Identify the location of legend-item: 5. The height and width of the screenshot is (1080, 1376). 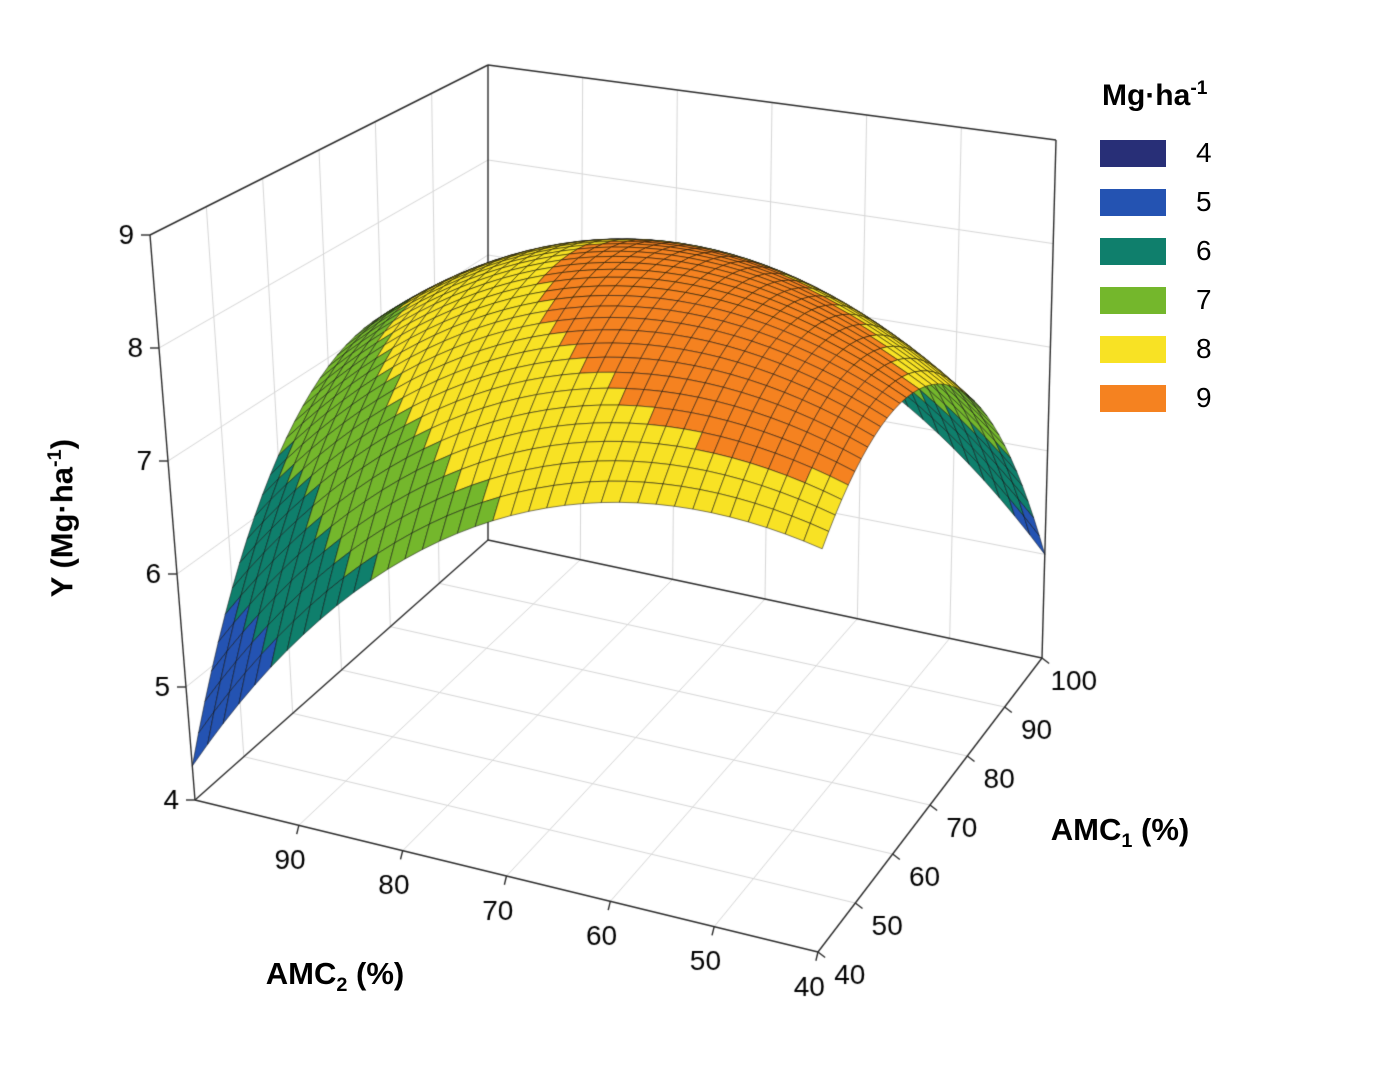
(1156, 202).